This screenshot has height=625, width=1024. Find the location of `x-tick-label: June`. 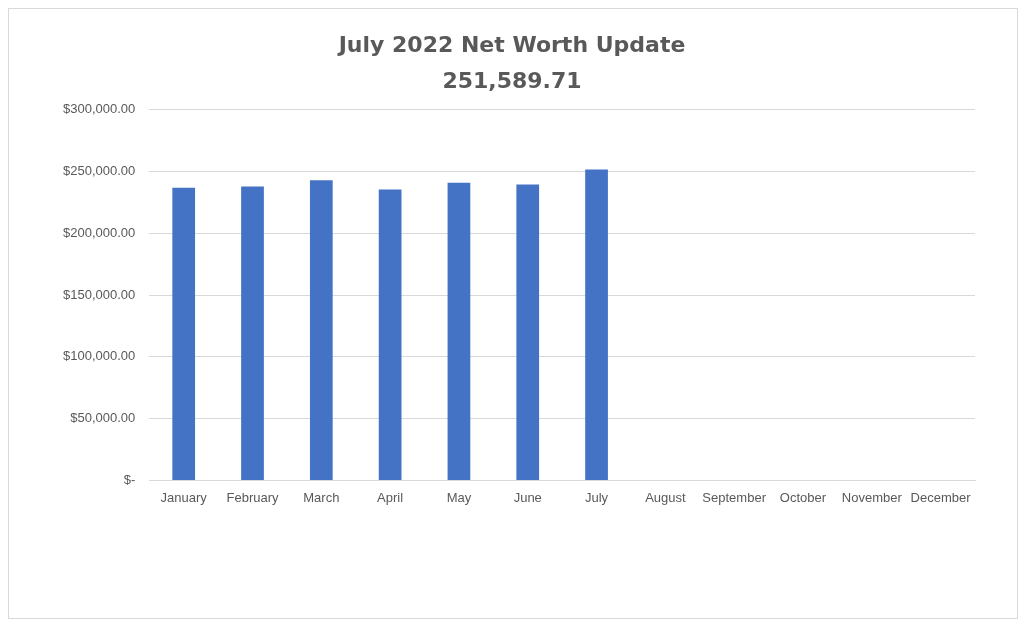

x-tick-label: June is located at coordinates (527, 497).